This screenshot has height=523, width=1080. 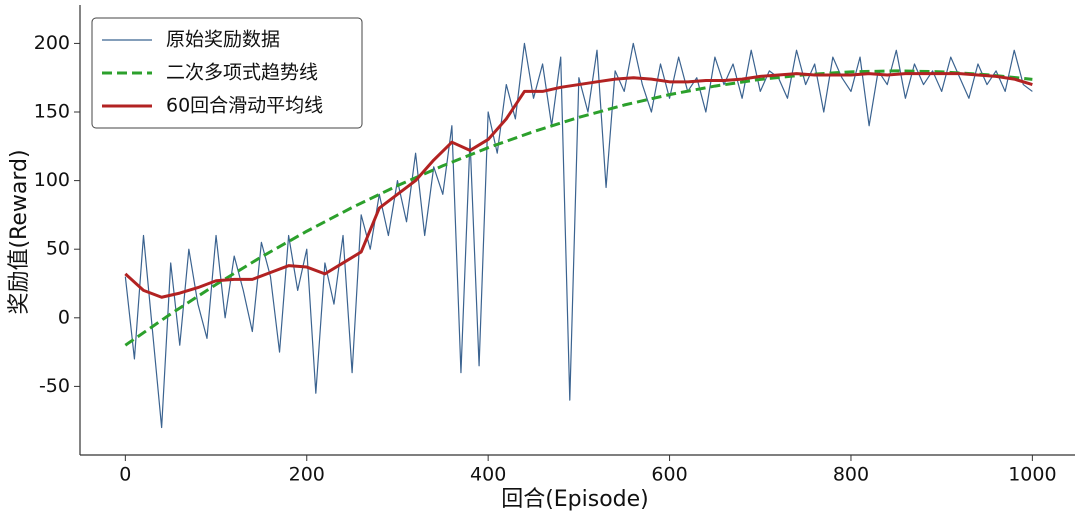 What do you see at coordinates (488, 475) in the screenshot?
I see `x-tick-label: 400` at bounding box center [488, 475].